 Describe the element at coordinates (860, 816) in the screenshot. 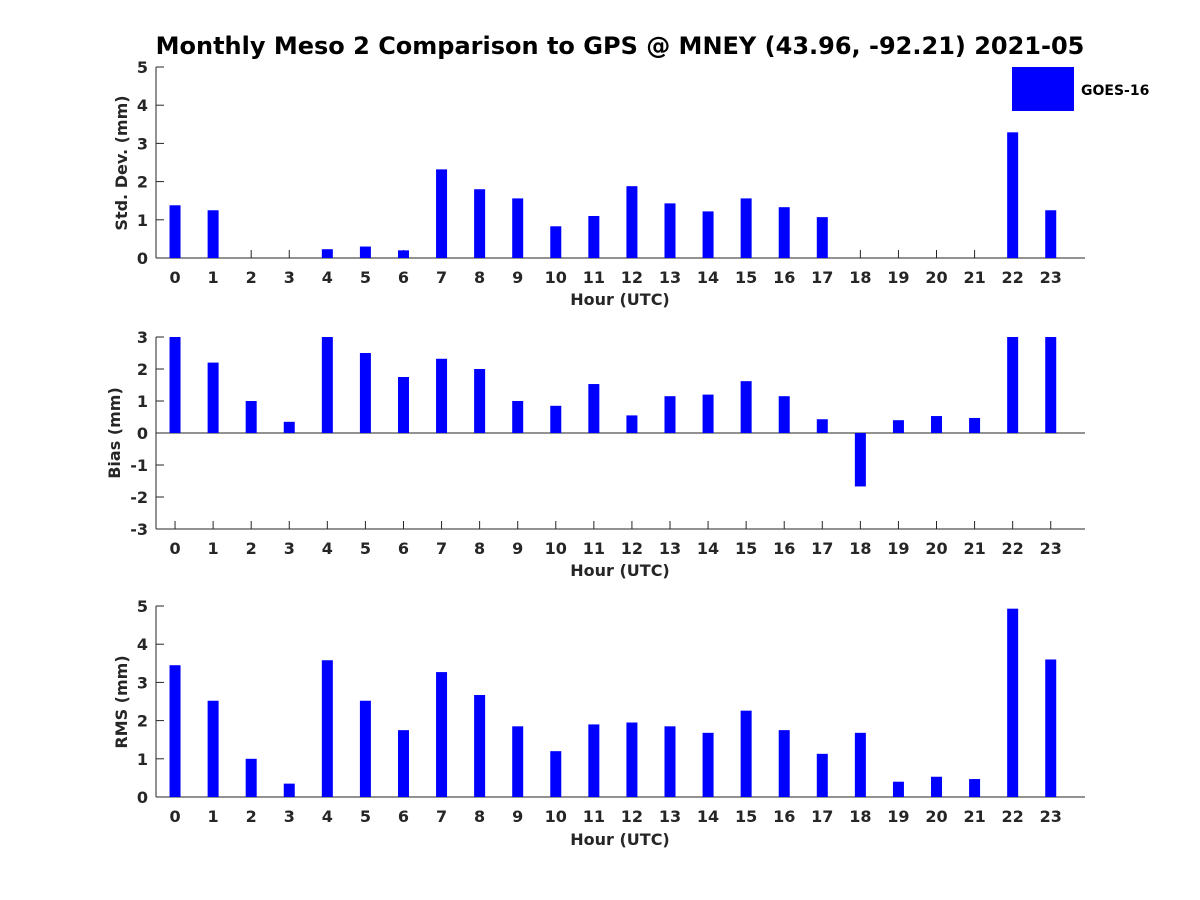

I see `rms-xtick-label: 18` at that location.